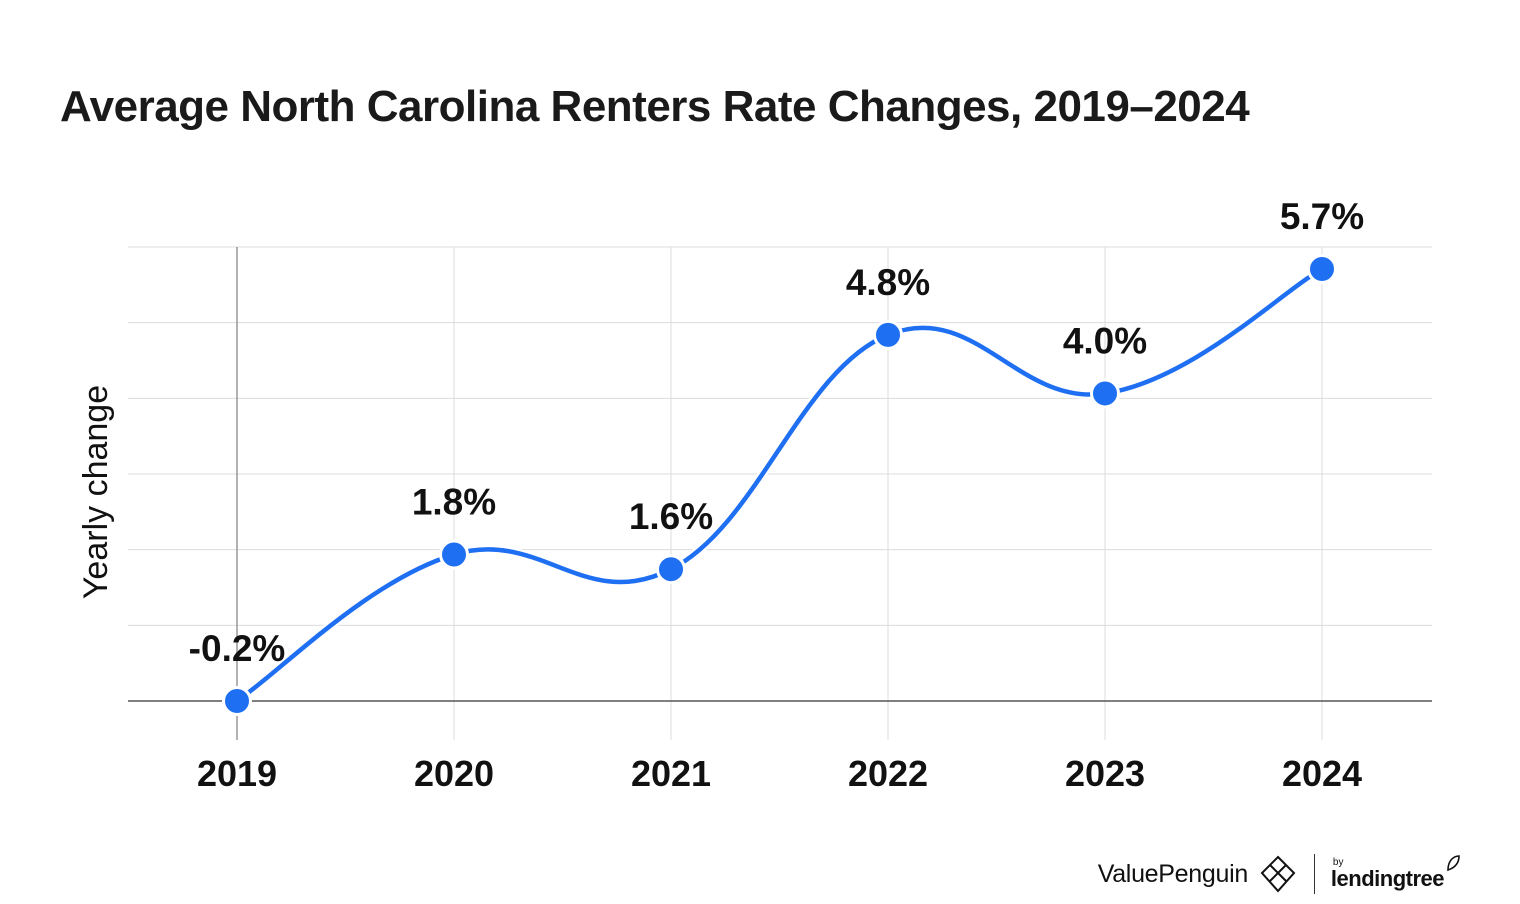 The image size is (1520, 904). Describe the element at coordinates (888, 282) in the screenshot. I see `data-label: 4.8%` at that location.